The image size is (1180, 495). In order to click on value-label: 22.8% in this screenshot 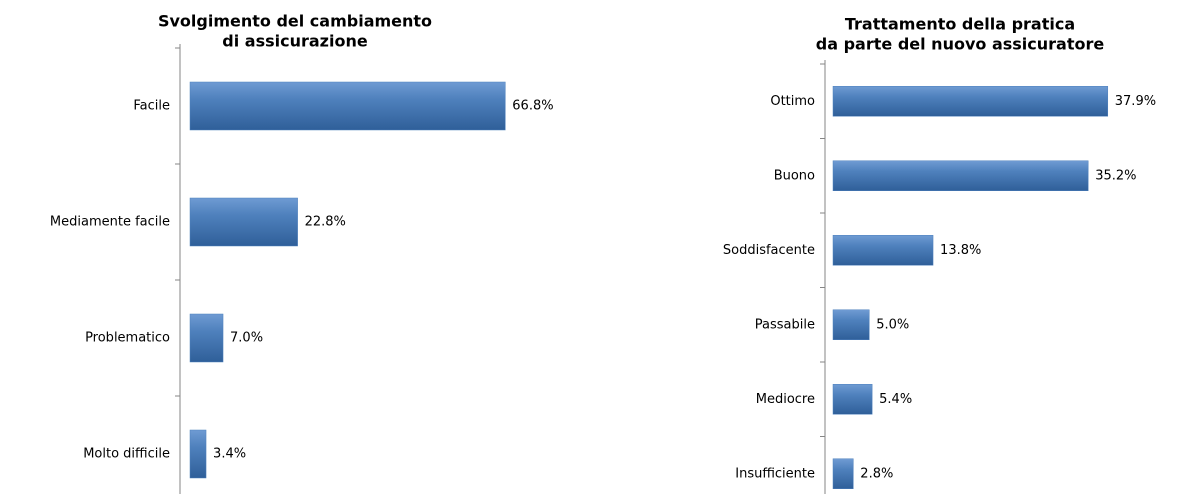, I will do `click(325, 222)`.